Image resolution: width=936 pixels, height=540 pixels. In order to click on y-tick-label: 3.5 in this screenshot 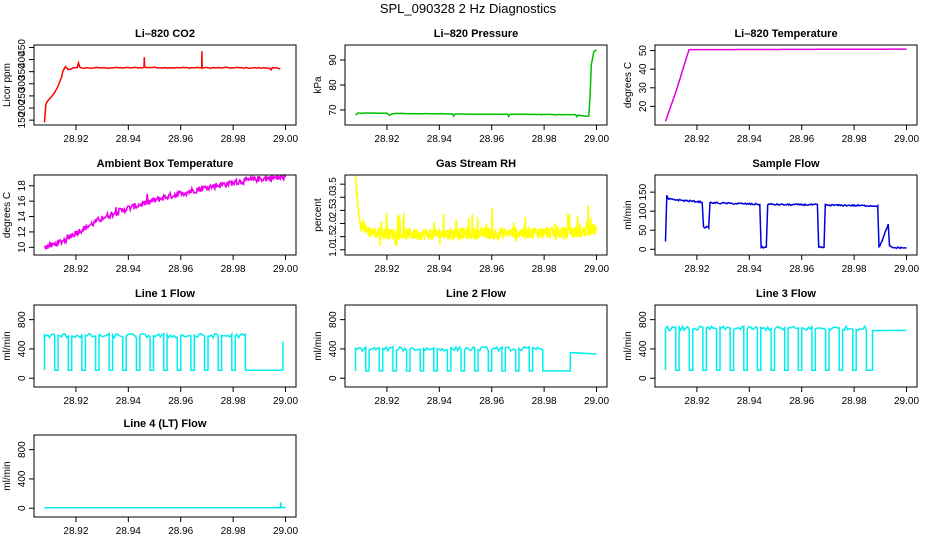, I will do `click(333, 184)`.